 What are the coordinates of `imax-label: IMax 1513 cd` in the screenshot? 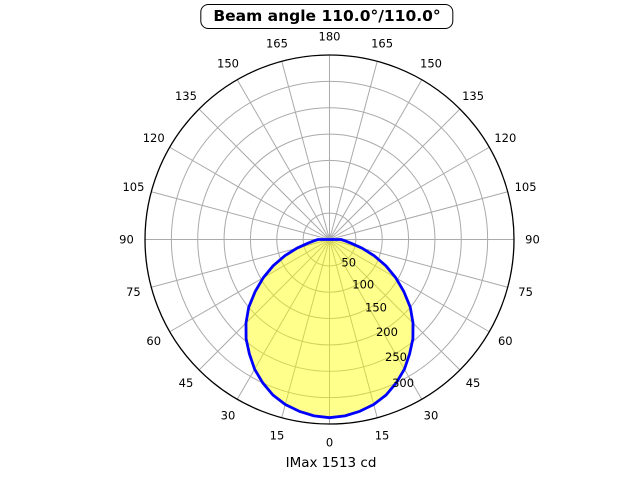 It's located at (331, 463).